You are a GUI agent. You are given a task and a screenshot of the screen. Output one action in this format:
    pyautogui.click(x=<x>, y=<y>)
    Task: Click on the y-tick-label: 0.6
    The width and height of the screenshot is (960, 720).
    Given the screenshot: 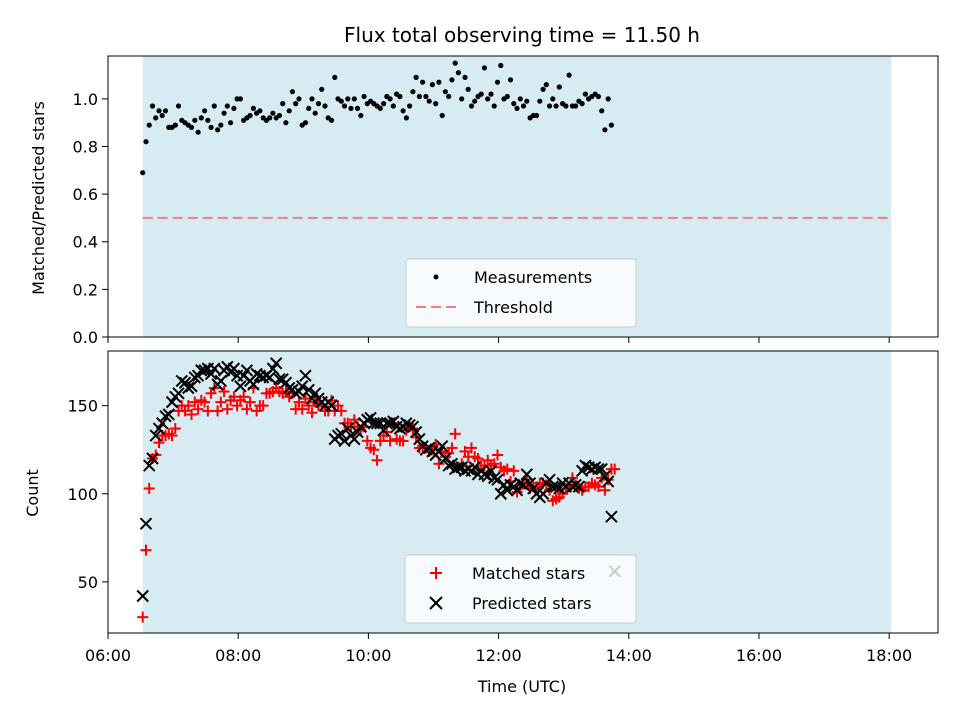 What is the action you would take?
    pyautogui.click(x=85, y=194)
    